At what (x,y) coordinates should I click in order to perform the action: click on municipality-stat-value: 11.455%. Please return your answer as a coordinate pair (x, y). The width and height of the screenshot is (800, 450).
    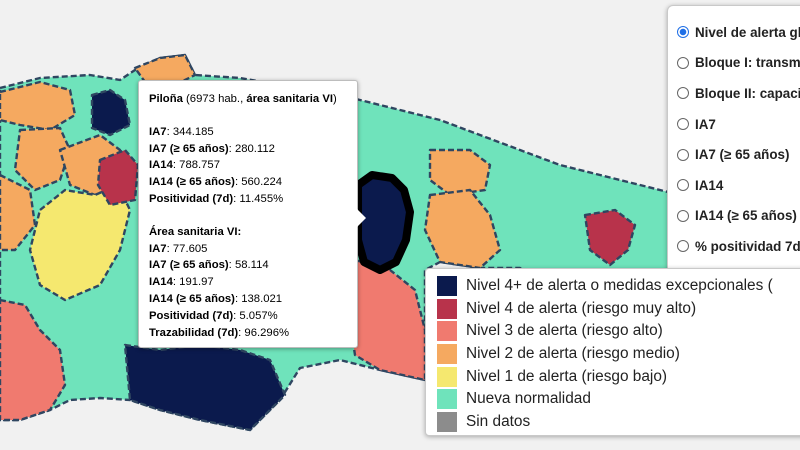
    Looking at the image, I should click on (261, 198).